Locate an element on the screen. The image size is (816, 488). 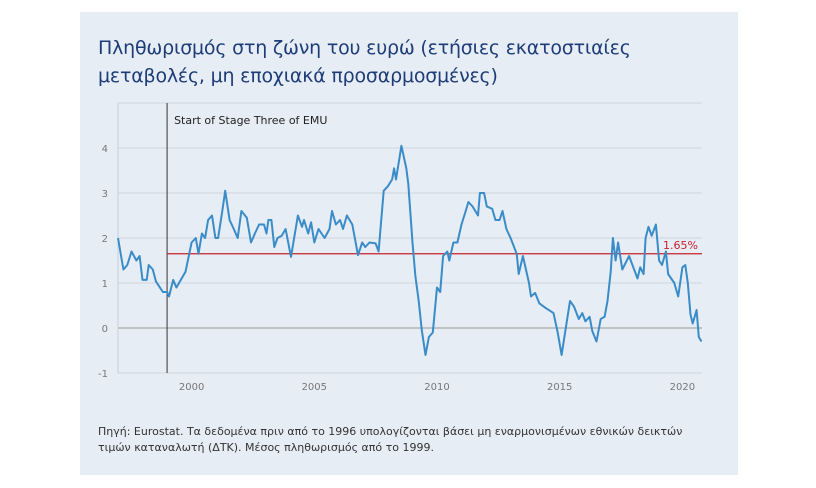
y-tick-label: 3 is located at coordinates (105, 194).